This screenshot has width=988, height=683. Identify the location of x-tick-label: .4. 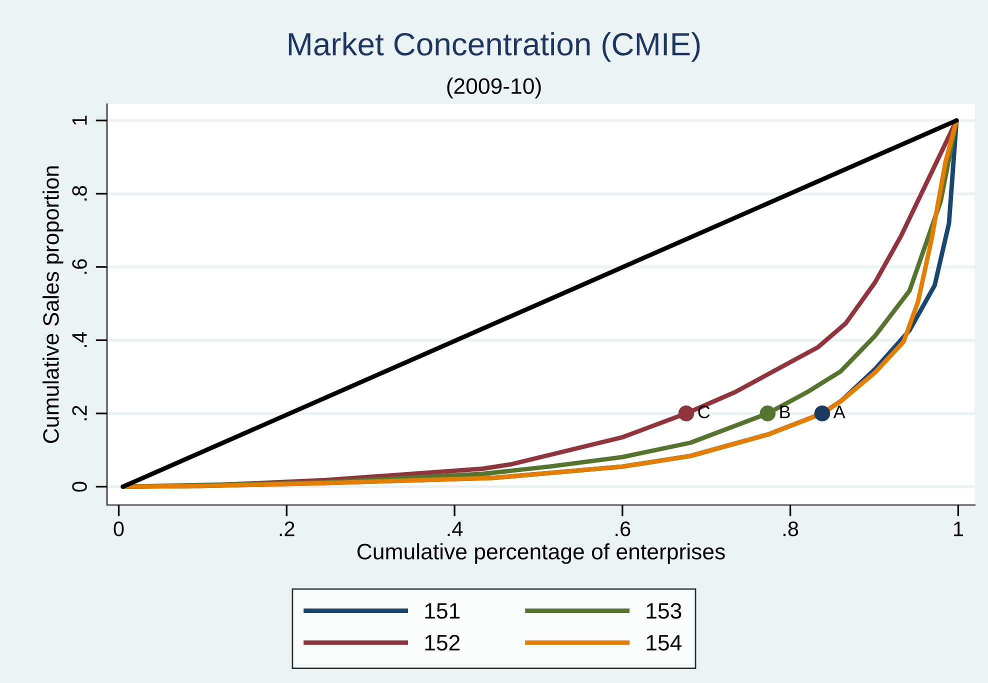
(455, 529).